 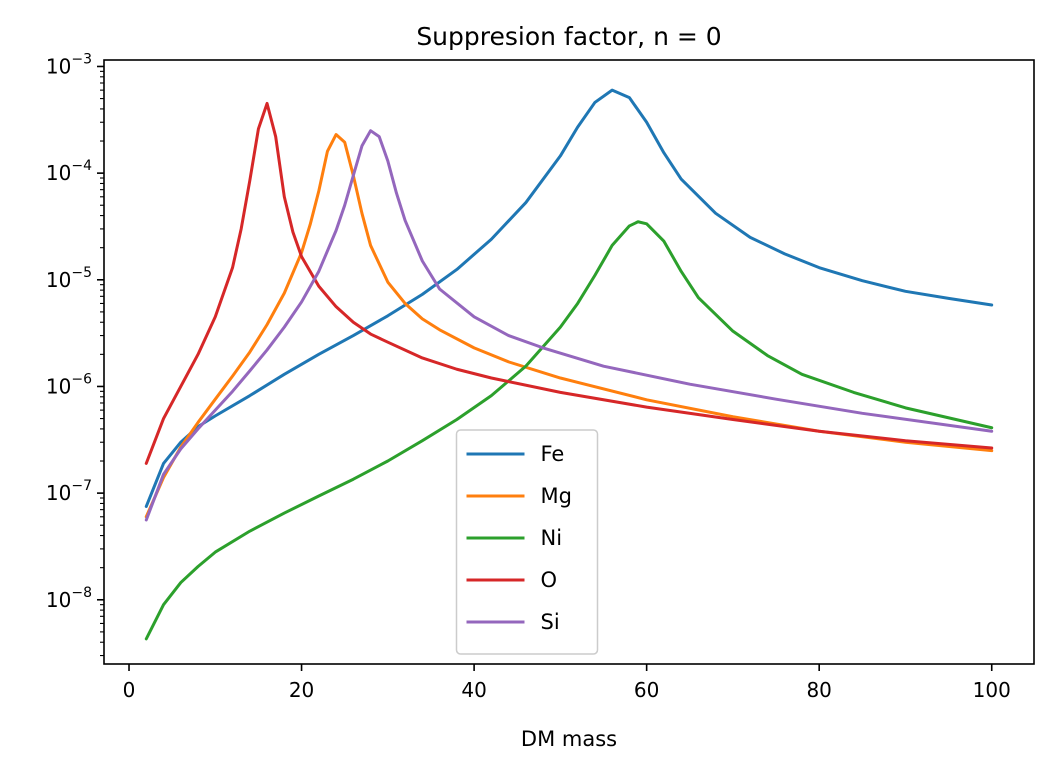 I want to click on legend-label-ni: Ni, so click(x=552, y=538).